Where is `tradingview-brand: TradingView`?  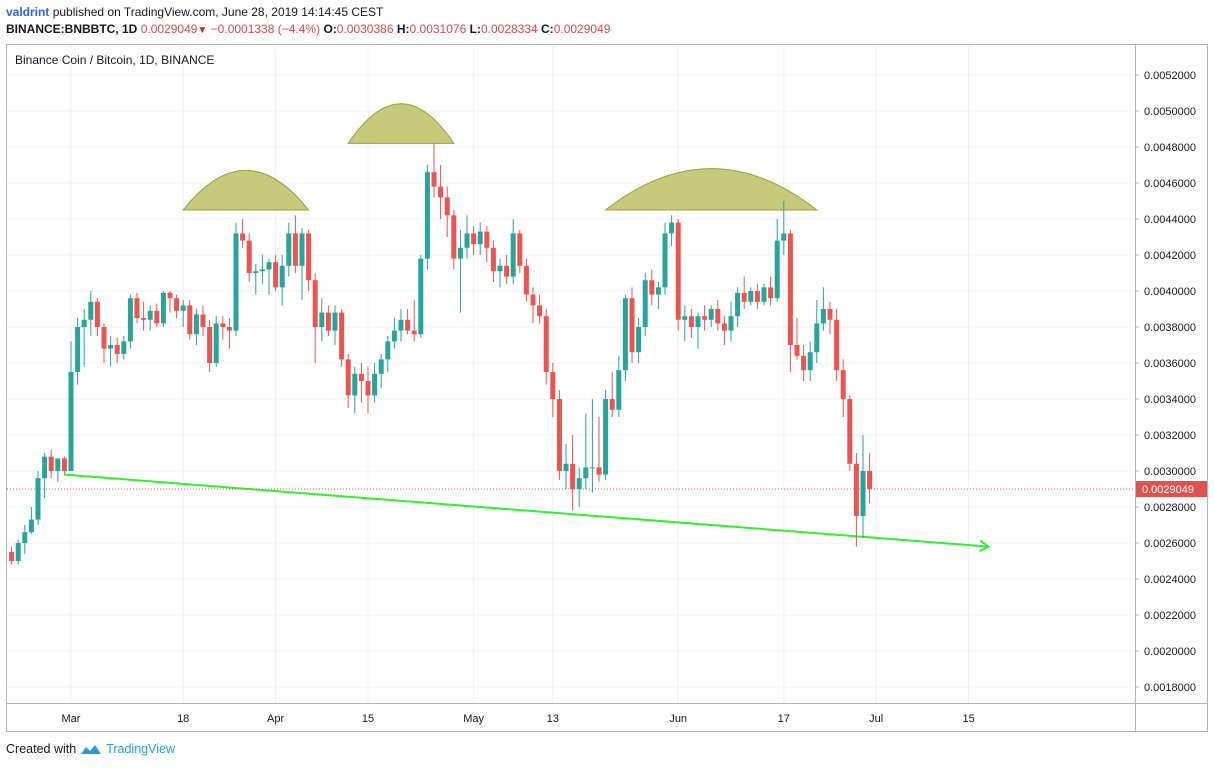
tradingview-brand: TradingView is located at coordinates (140, 749).